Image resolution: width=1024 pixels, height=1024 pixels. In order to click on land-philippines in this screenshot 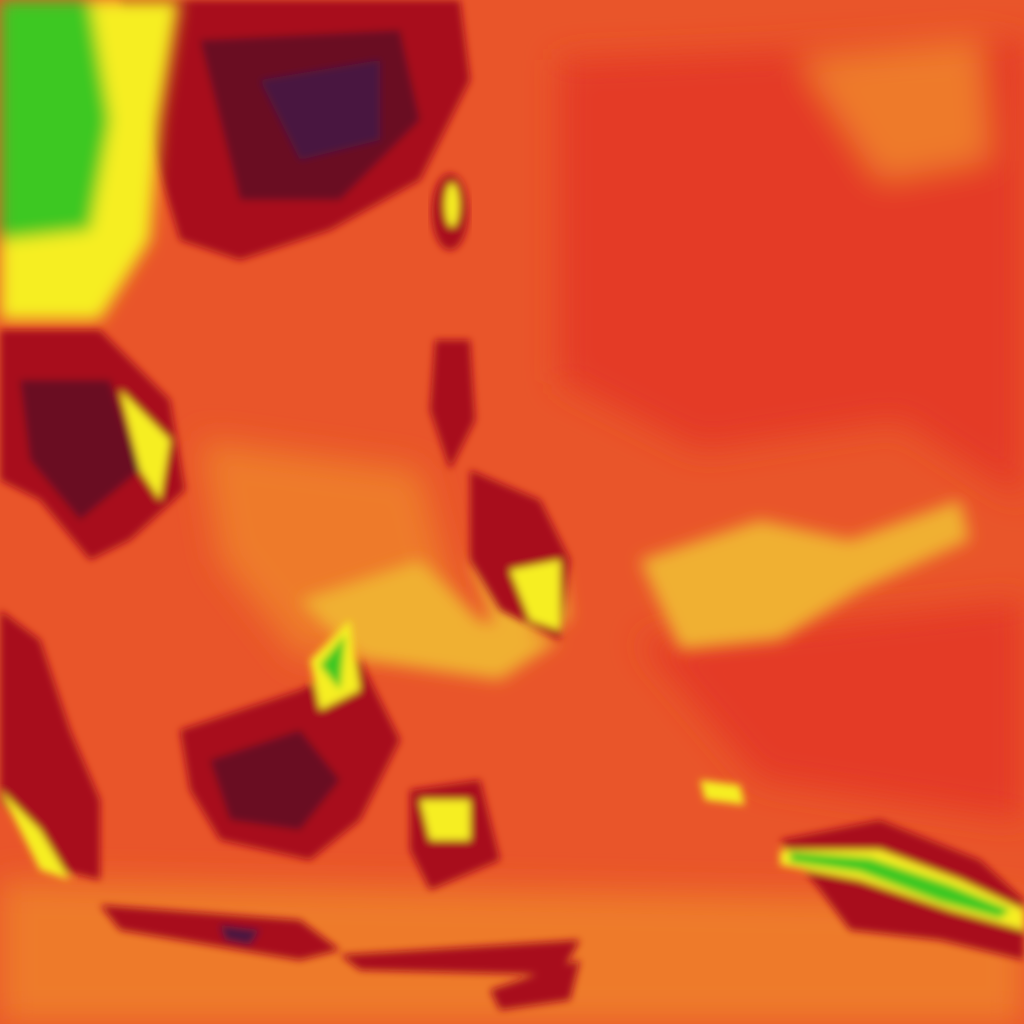, I will do `click(500, 490)`.